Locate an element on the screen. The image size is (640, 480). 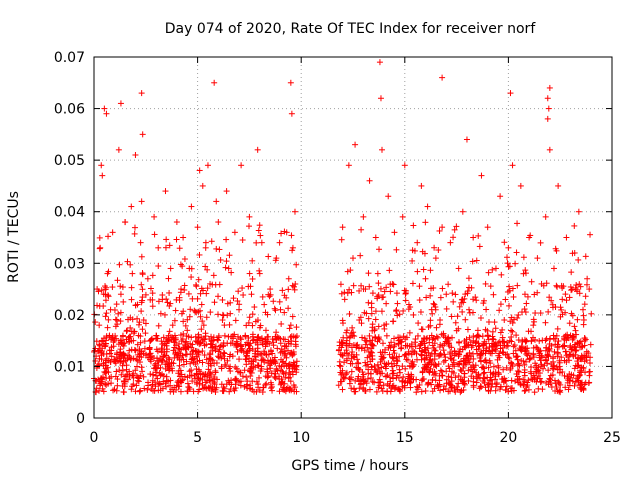
y-tick-label: 0 is located at coordinates (80, 419).